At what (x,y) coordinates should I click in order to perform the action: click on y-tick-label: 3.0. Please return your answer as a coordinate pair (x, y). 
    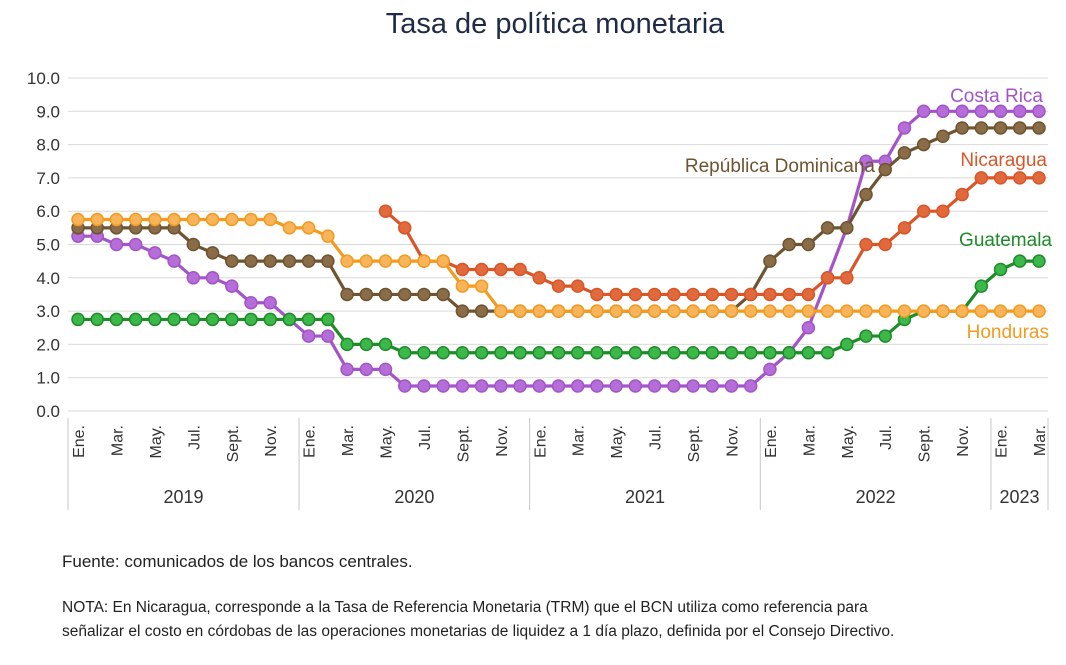
    Looking at the image, I should click on (48, 311).